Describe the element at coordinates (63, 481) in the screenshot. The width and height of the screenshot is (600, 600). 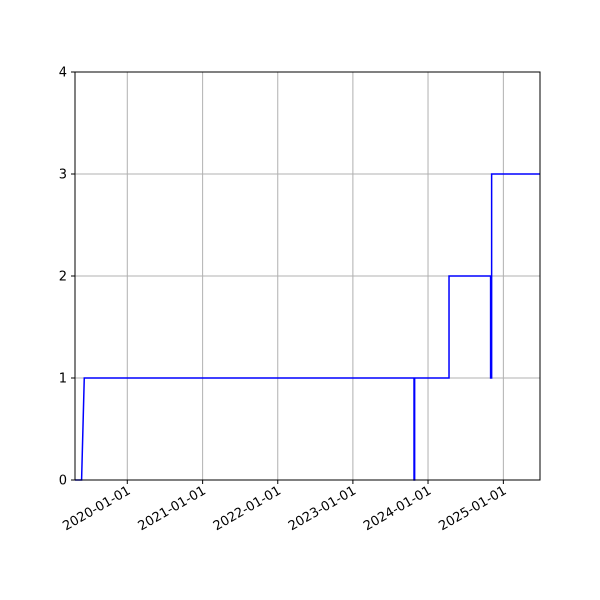
I see `y-tick-label: 0` at that location.